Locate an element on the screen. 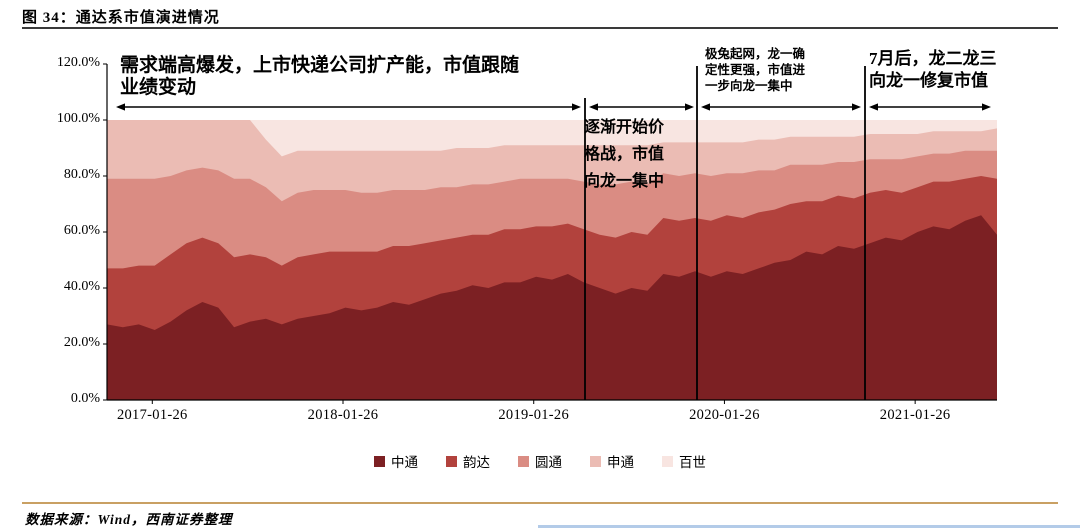 The width and height of the screenshot is (1080, 528). legend-swatch-best-icon is located at coordinates (667, 461).